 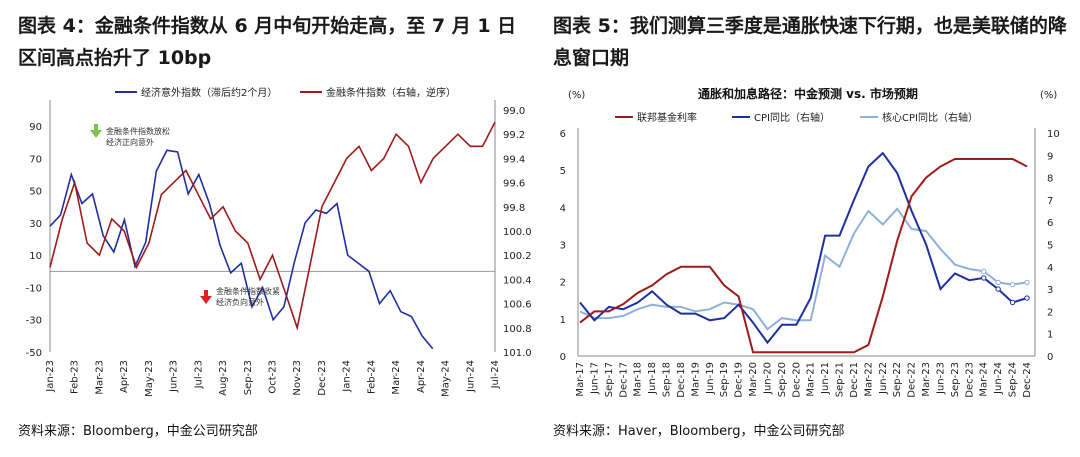 I want to click on x-tick-label: Dec-19, so click(x=739, y=380).